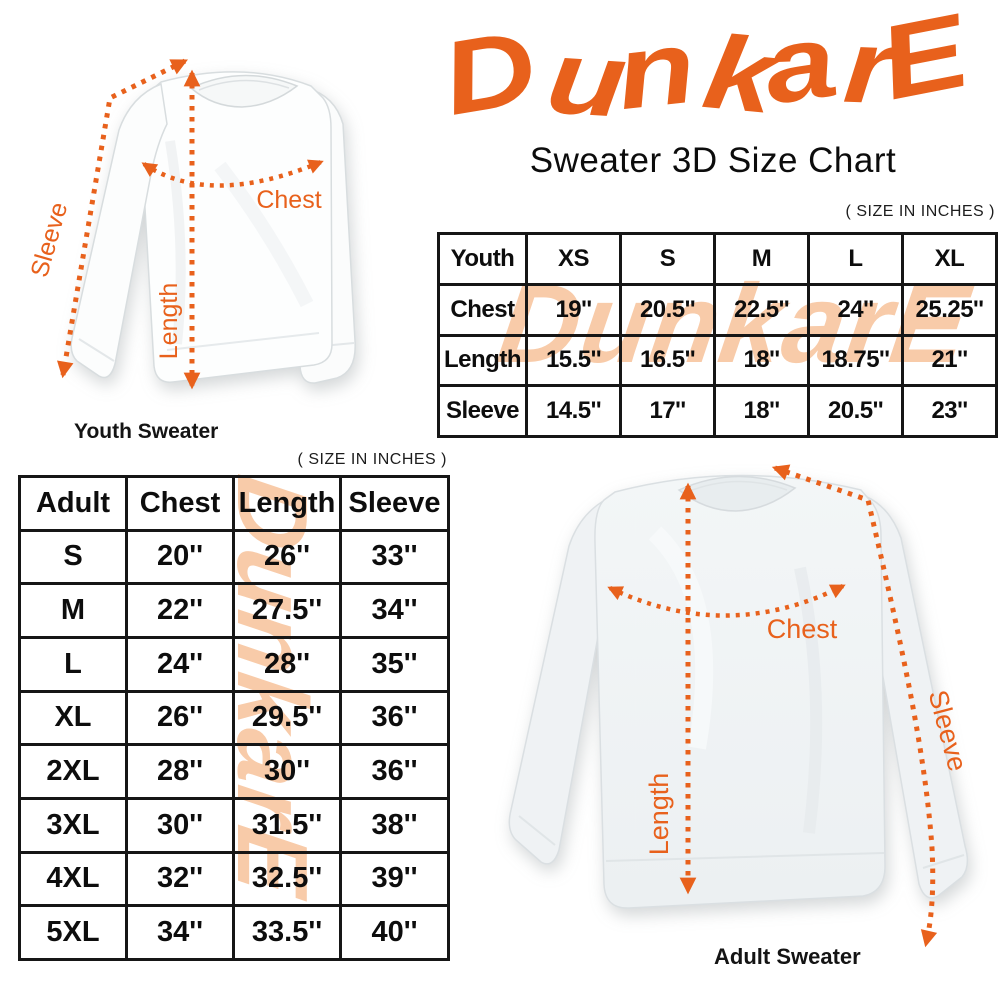 The width and height of the screenshot is (1000, 1000). I want to click on table-cell: 35'', so click(394, 664).